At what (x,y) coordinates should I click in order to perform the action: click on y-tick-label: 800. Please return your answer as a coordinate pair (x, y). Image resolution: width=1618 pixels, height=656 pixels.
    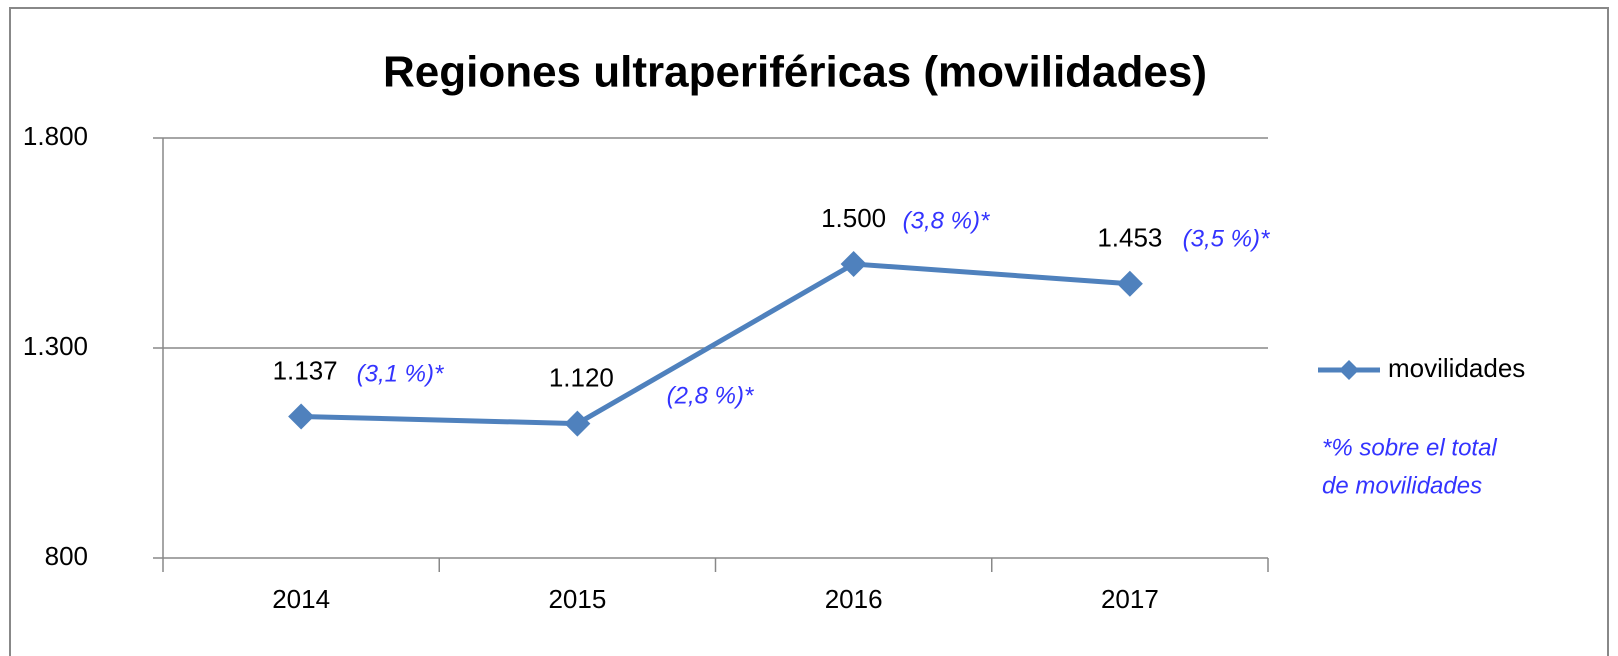
    Looking at the image, I should click on (66, 556).